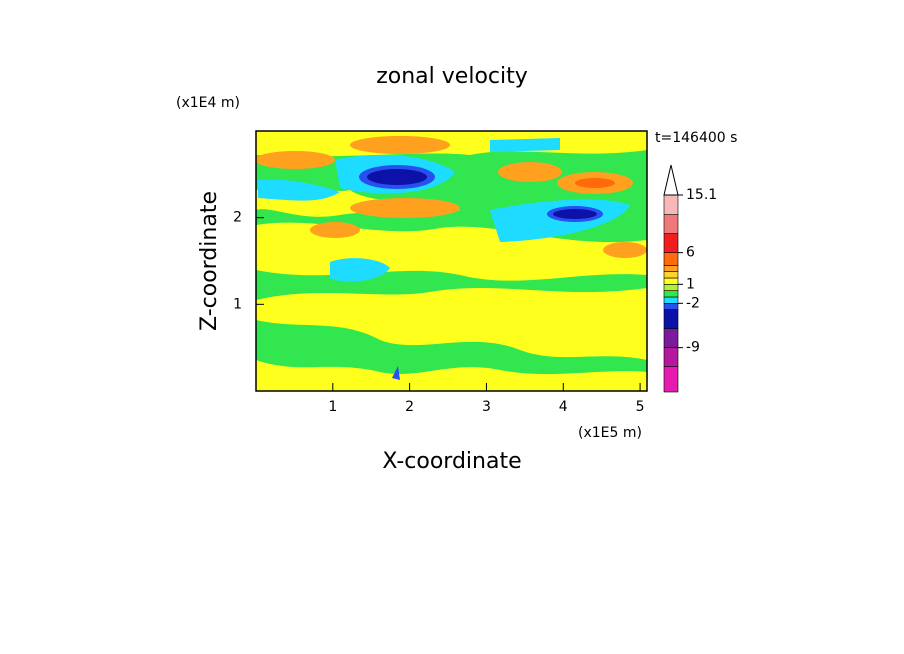  I want to click on x-unit: (x1E5 m), so click(610, 433).